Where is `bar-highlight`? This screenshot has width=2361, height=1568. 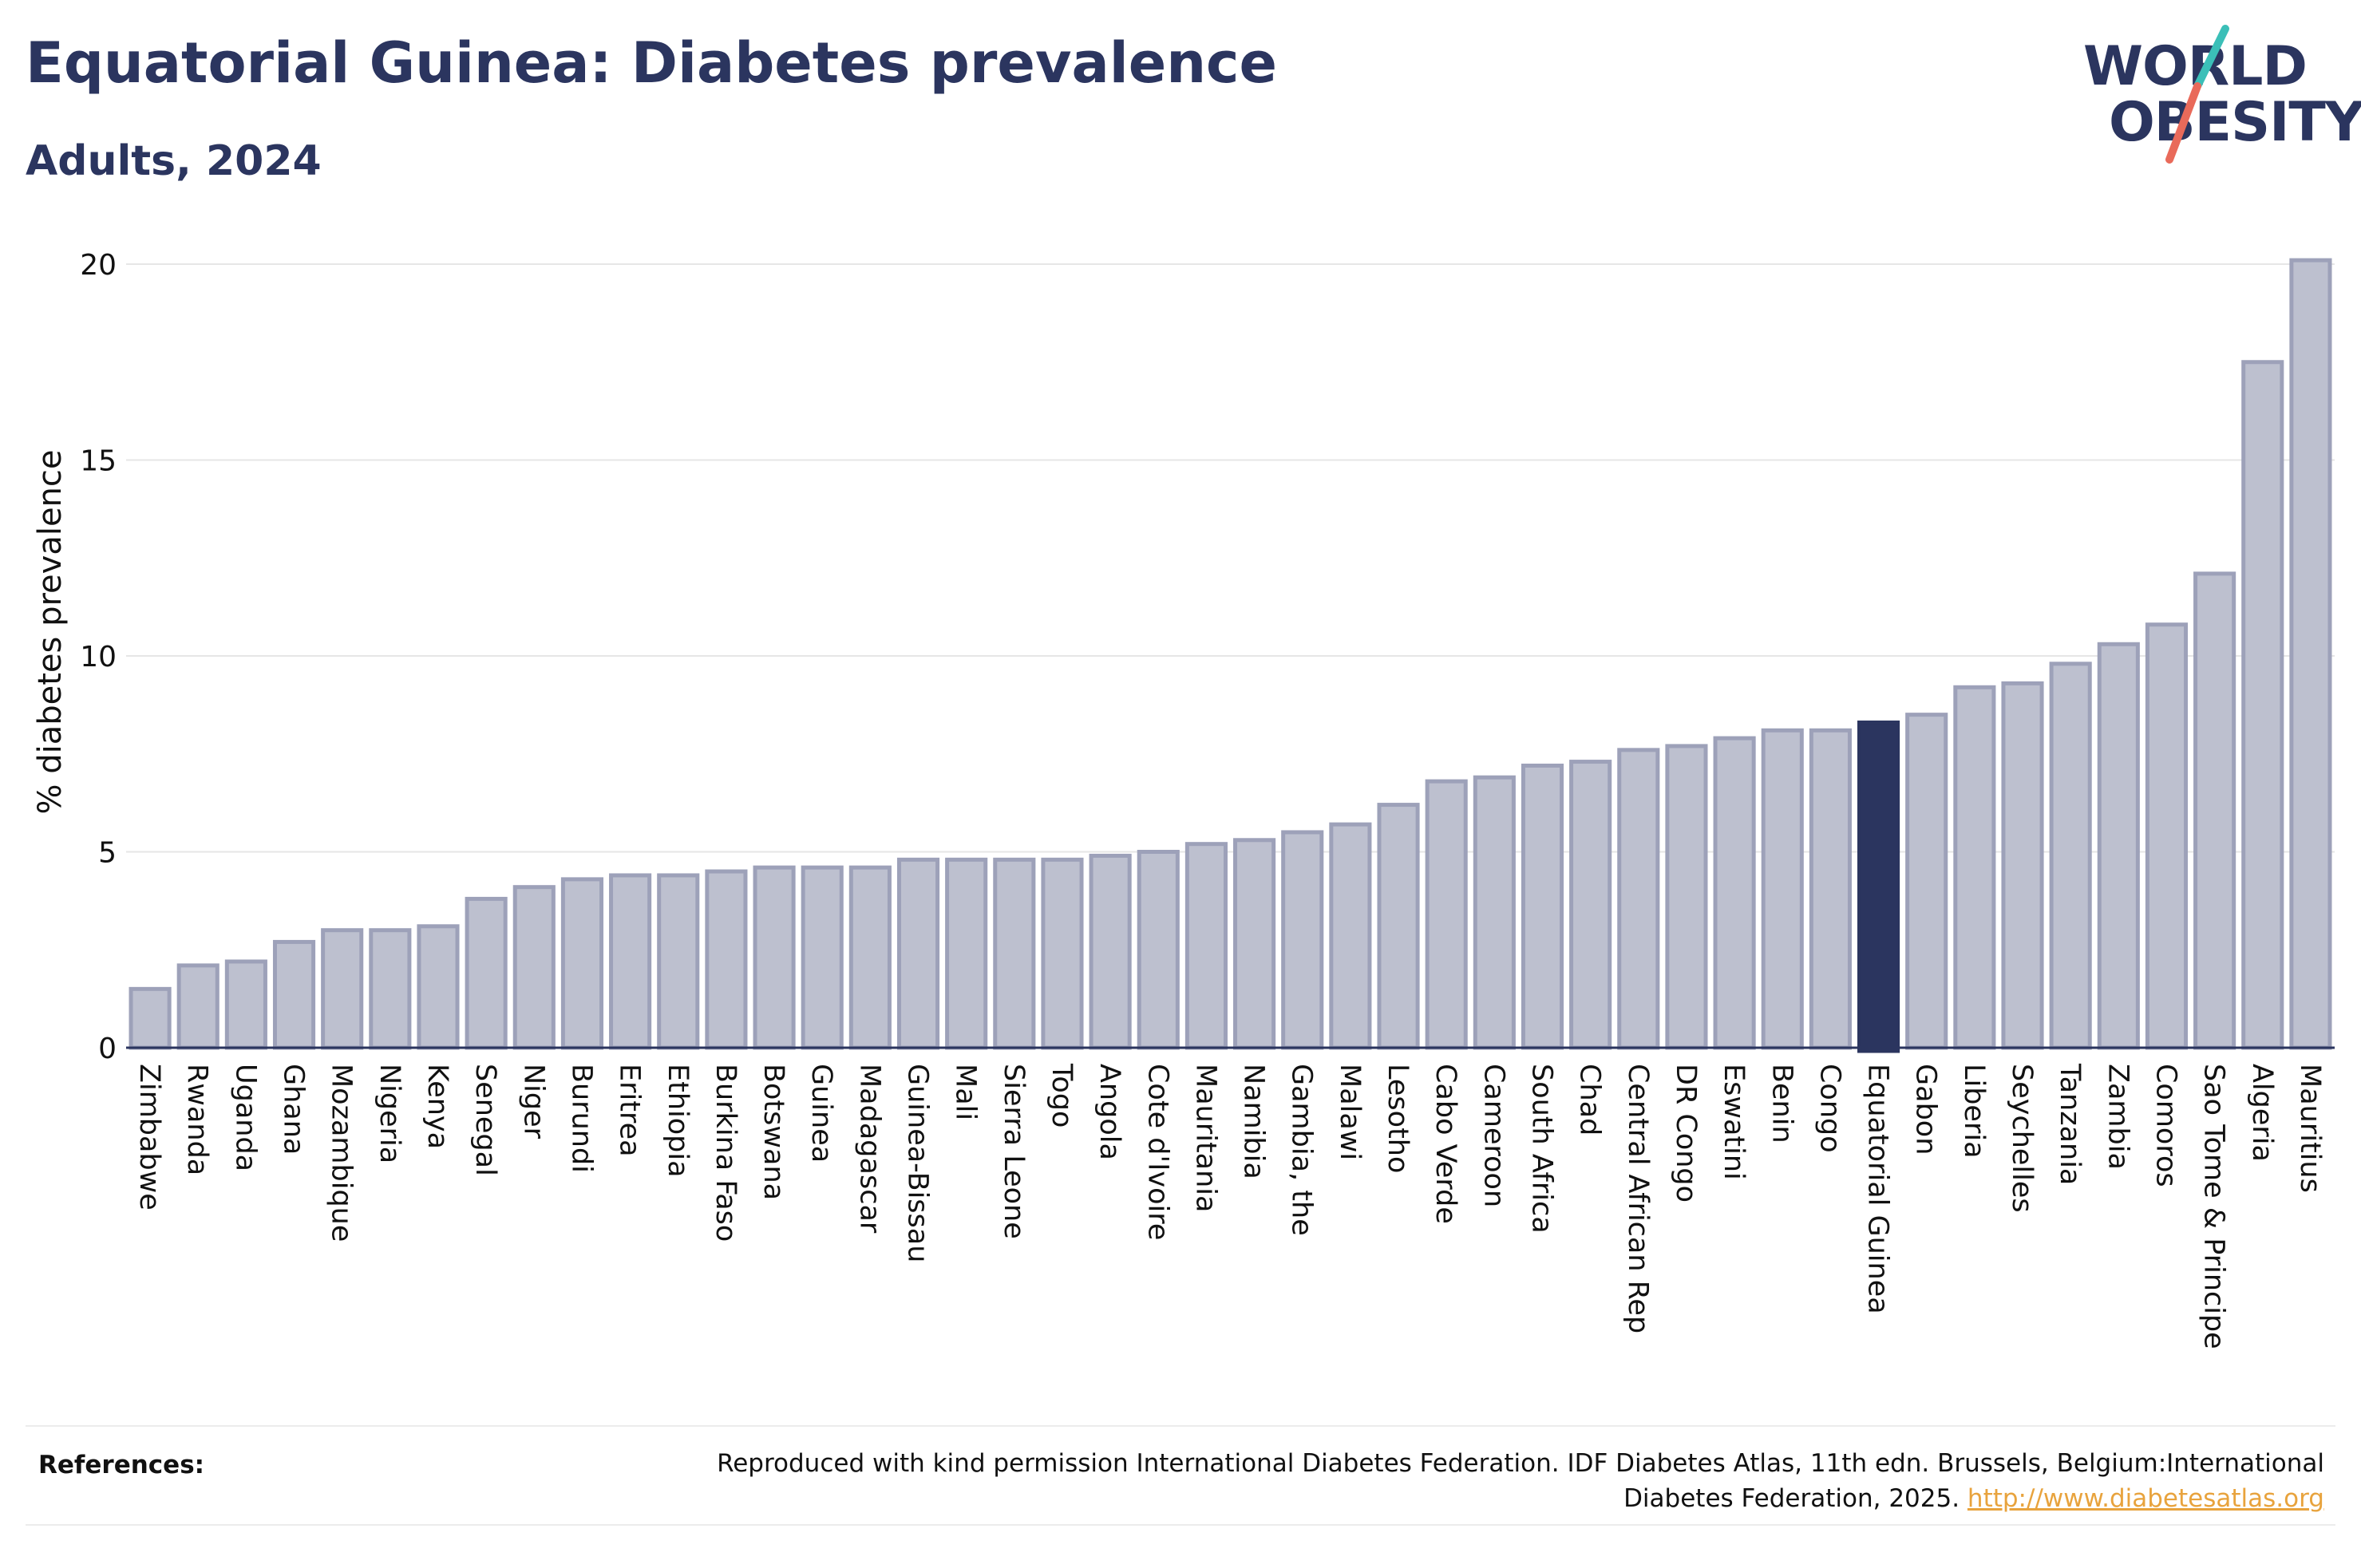
bar-highlight is located at coordinates (1878, 886).